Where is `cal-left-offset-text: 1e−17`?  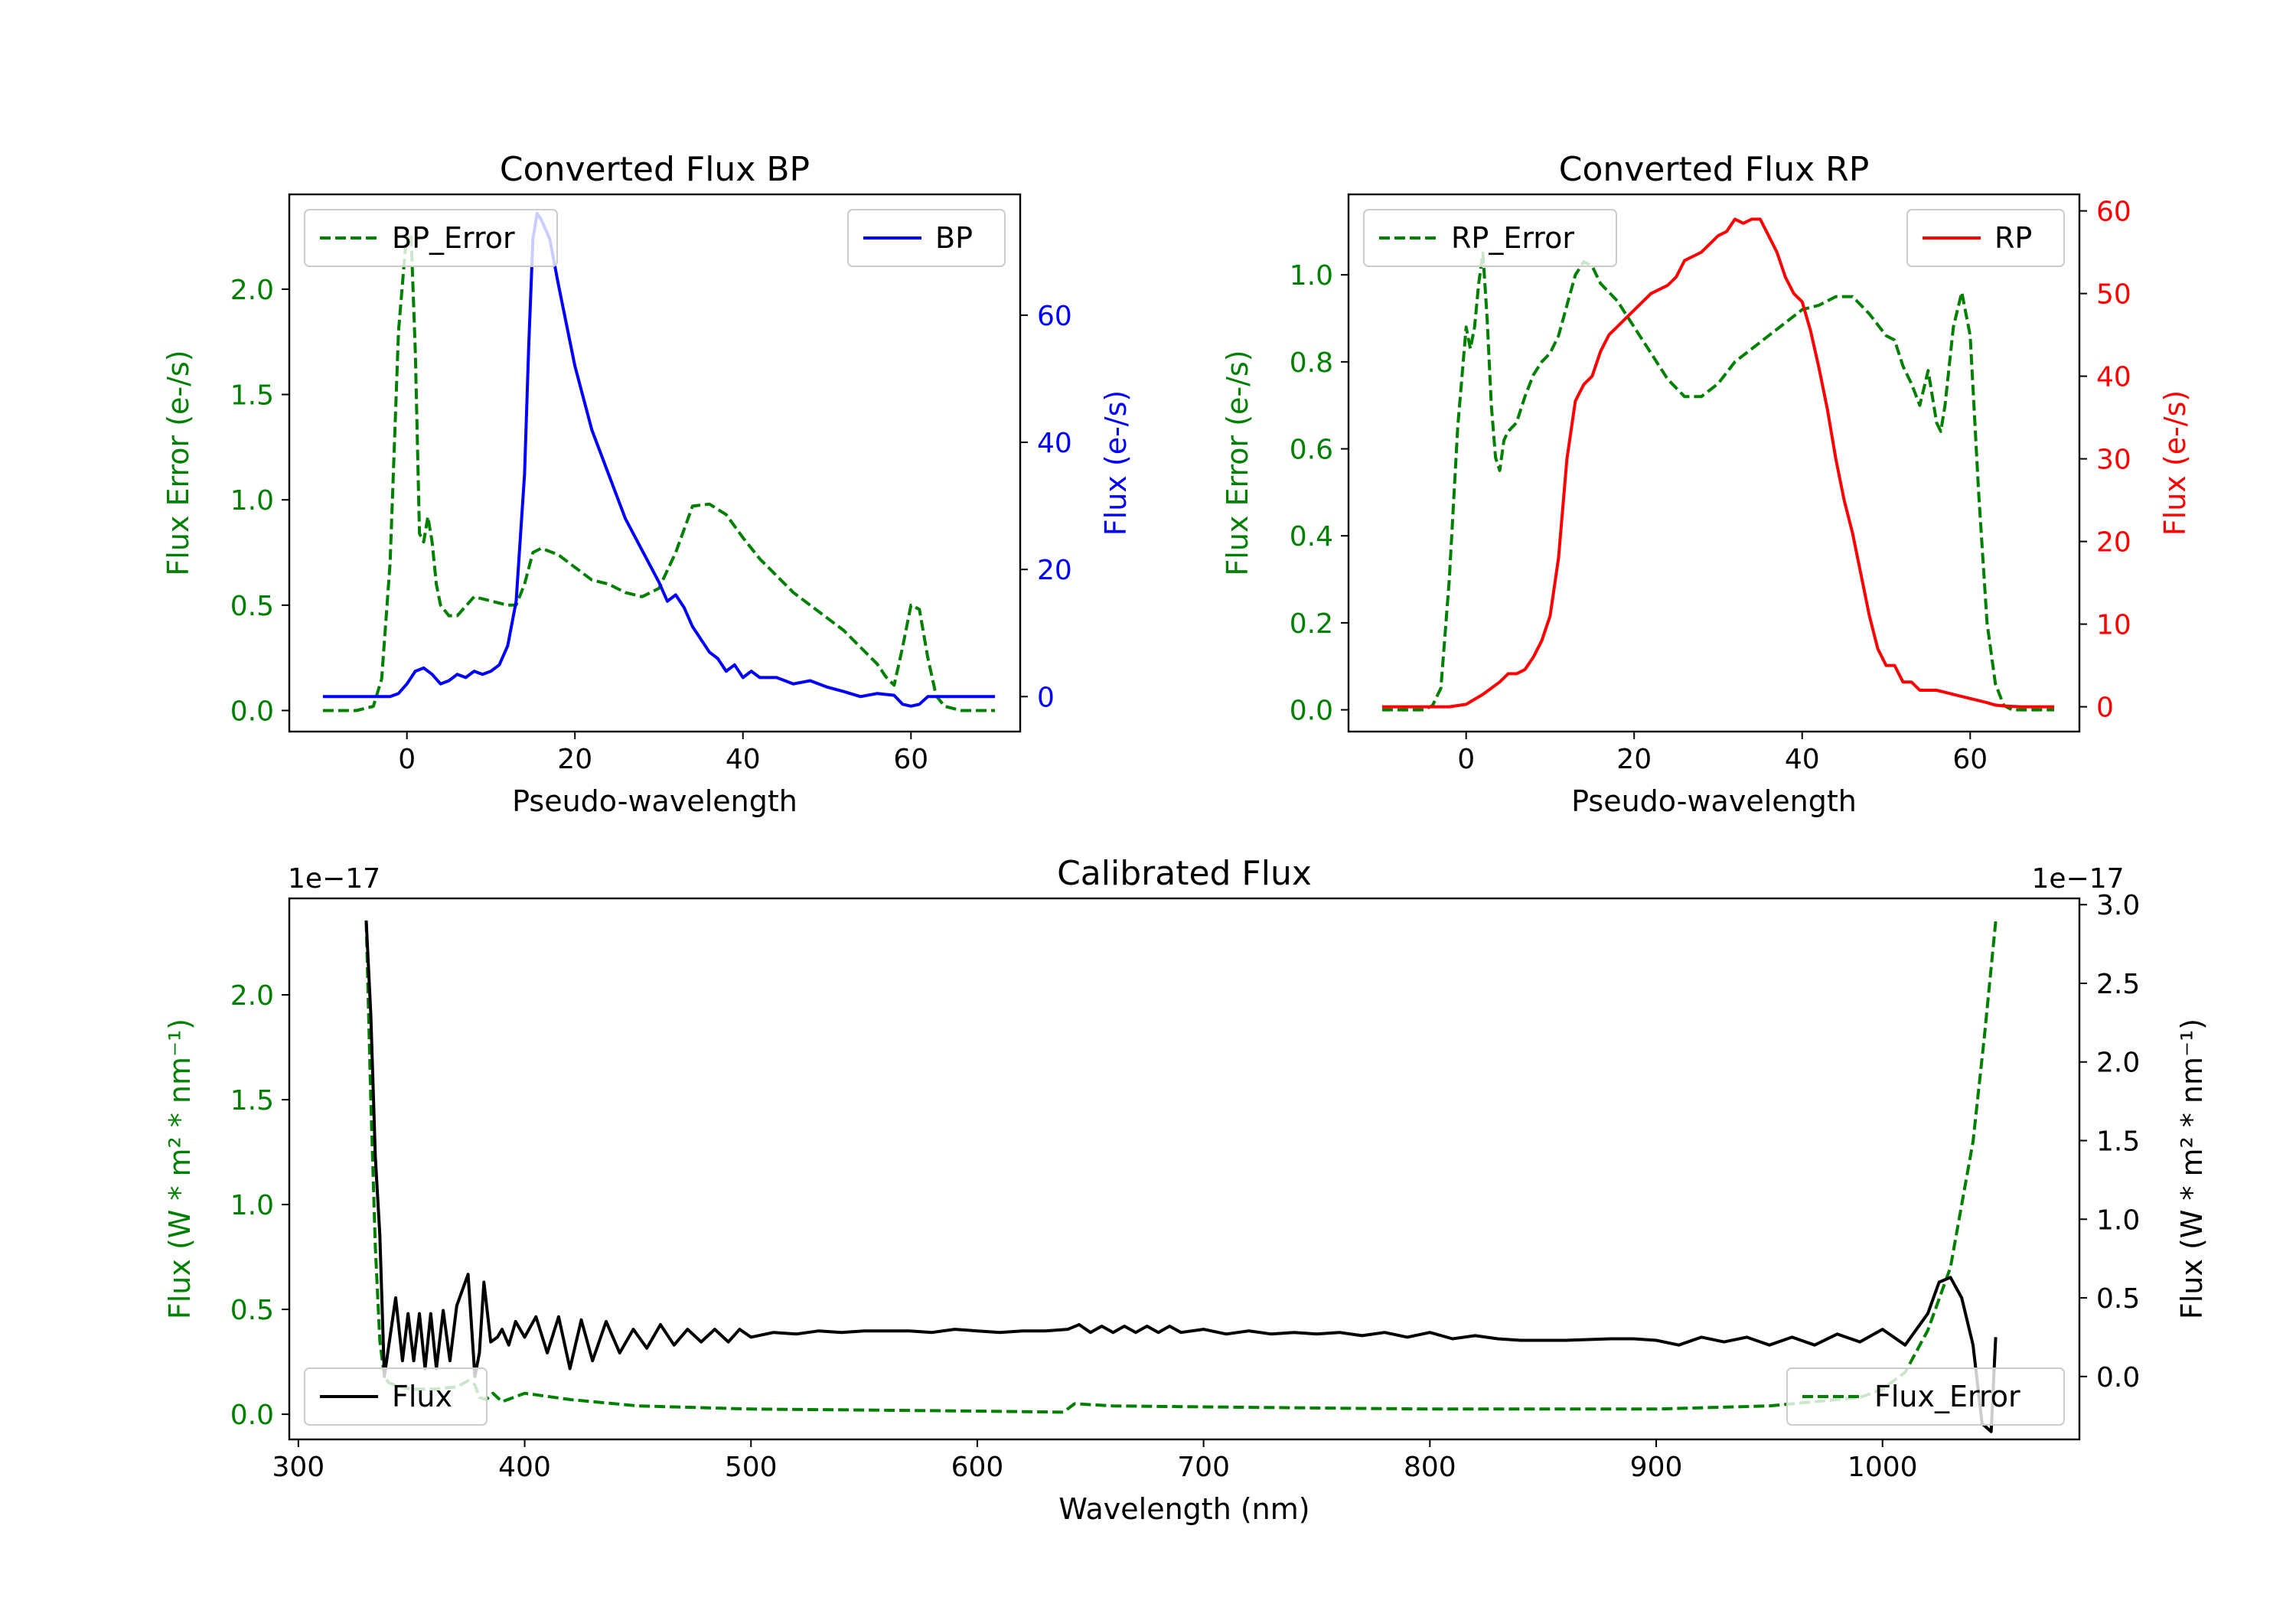 cal-left-offset-text: 1e−17 is located at coordinates (334, 879).